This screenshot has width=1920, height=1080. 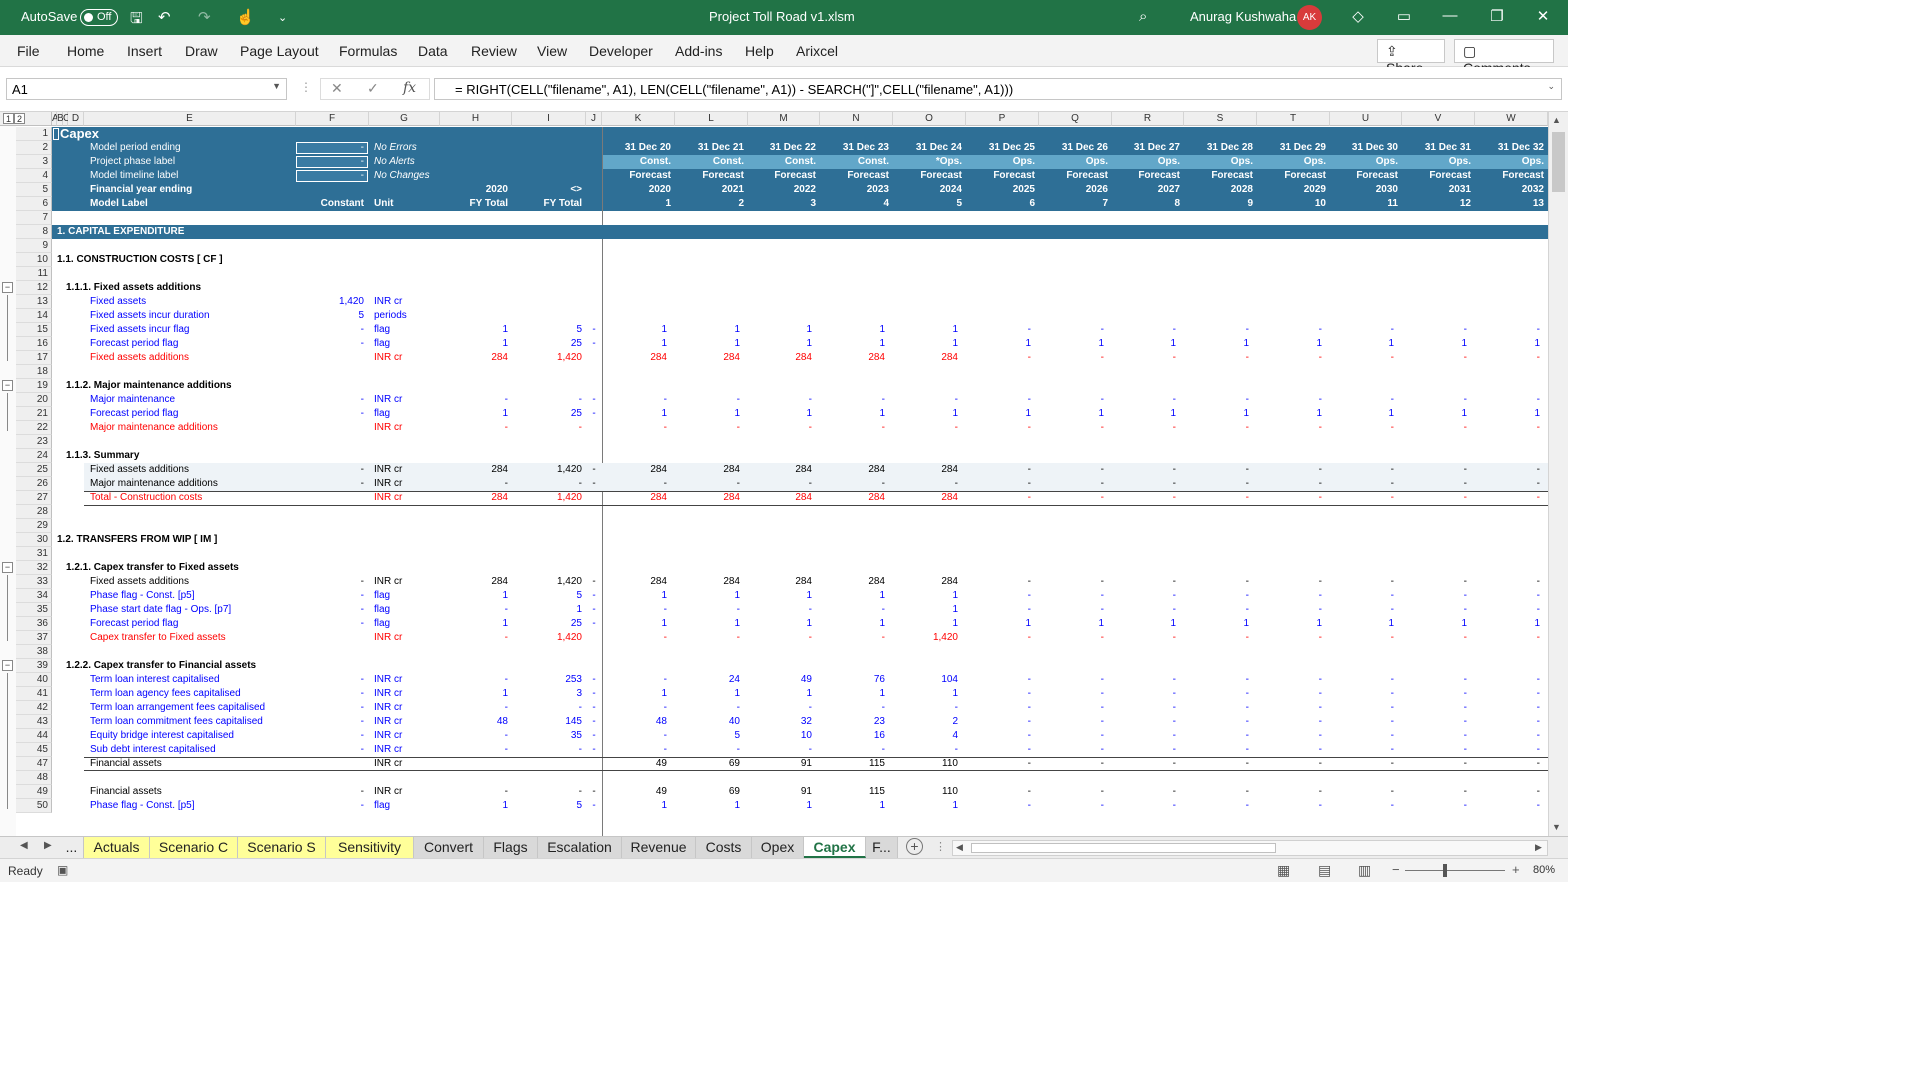 What do you see at coordinates (959, 847) in the screenshot?
I see `scroll-left-icon: ◀` at bounding box center [959, 847].